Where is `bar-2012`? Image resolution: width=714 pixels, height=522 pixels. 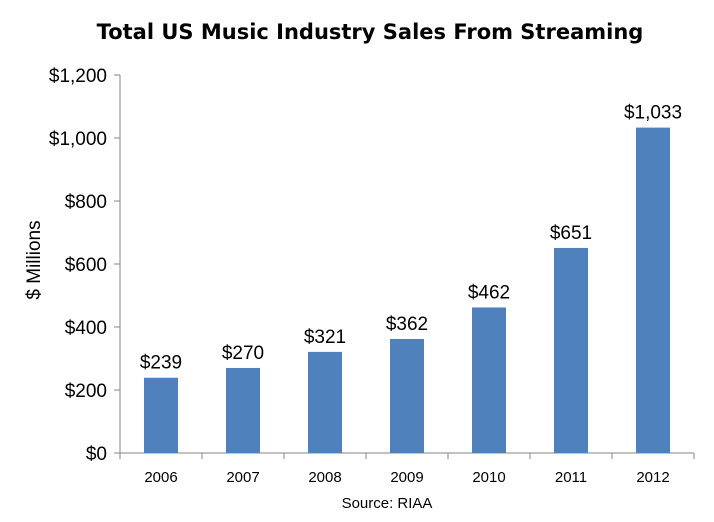 bar-2012 is located at coordinates (653, 290).